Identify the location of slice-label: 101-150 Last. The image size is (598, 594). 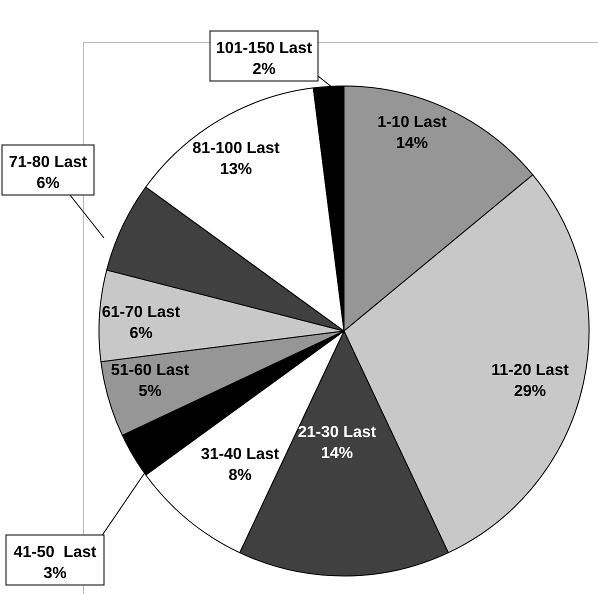
(264, 48).